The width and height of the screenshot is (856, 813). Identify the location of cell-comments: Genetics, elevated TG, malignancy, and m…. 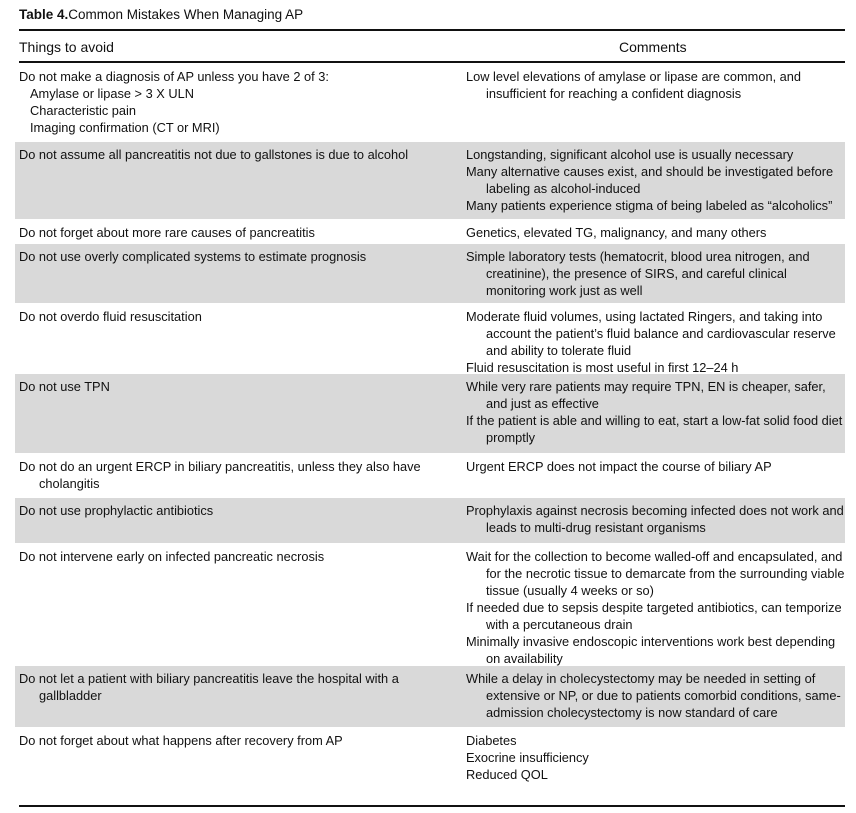
(658, 232).